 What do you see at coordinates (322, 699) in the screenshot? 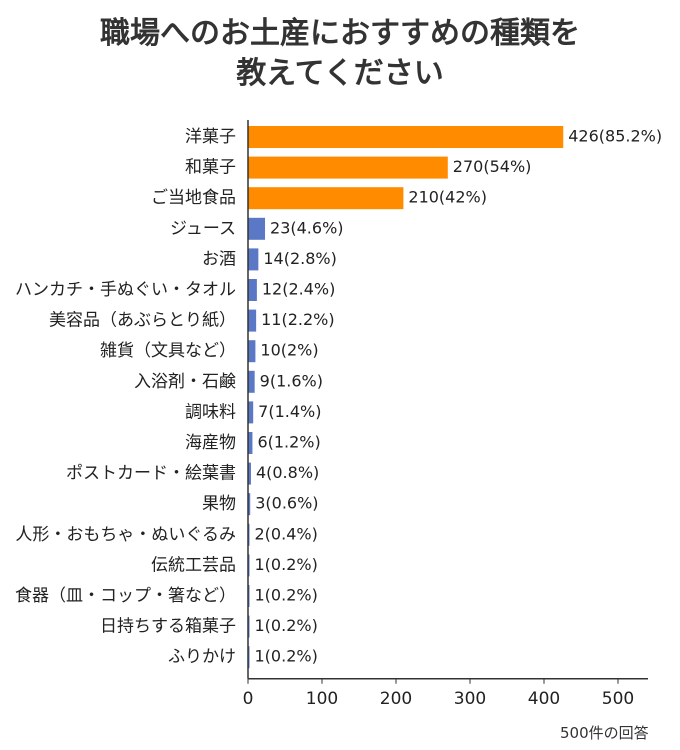
I see `x-tick-label: 100` at bounding box center [322, 699].